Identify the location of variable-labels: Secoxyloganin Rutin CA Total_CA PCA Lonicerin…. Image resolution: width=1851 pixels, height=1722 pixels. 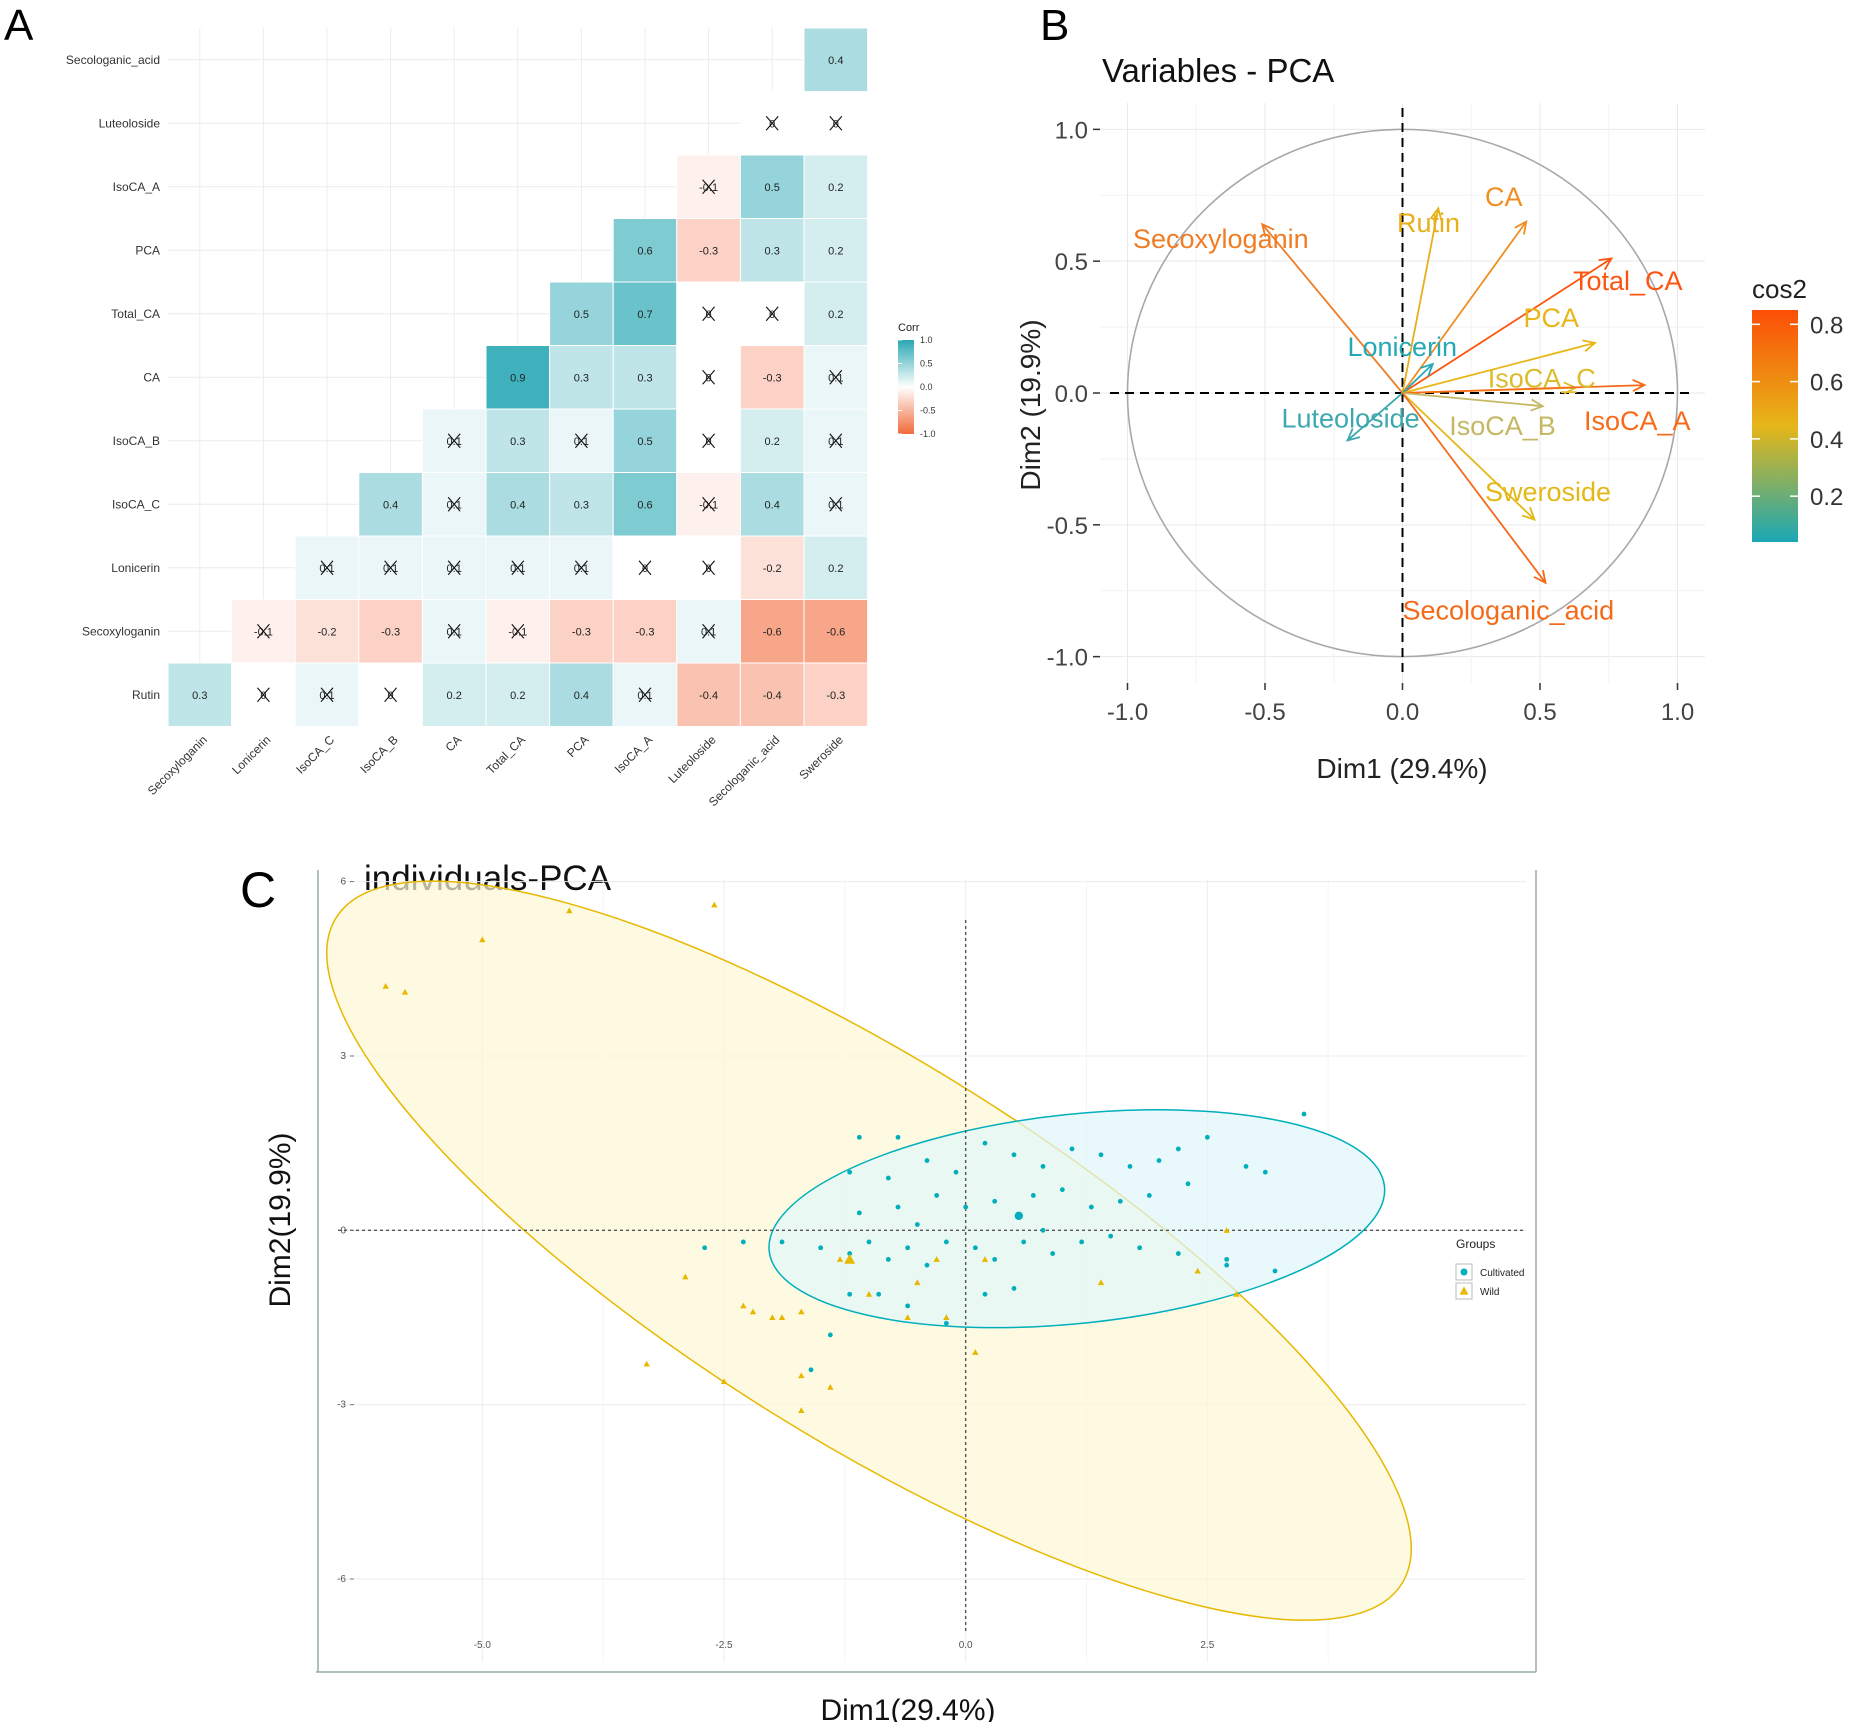
(1412, 404).